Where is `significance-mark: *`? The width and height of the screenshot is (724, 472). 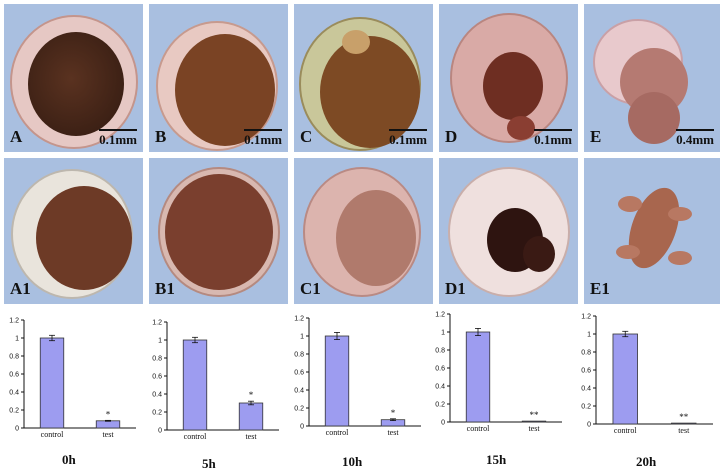
significance-mark: * is located at coordinates (393, 413).